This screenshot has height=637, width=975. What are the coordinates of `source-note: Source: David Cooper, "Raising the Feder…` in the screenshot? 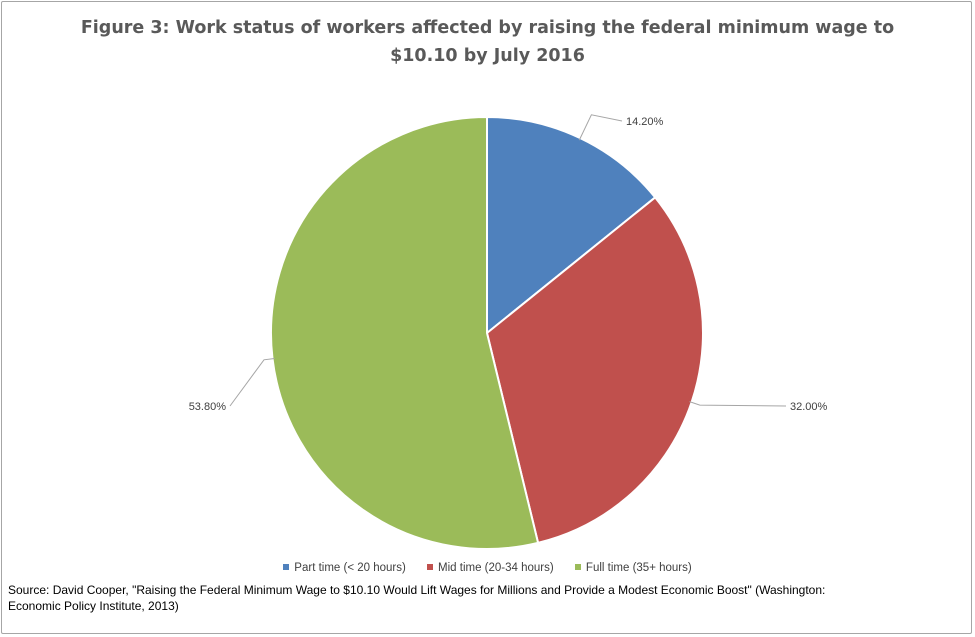 It's located at (483, 598).